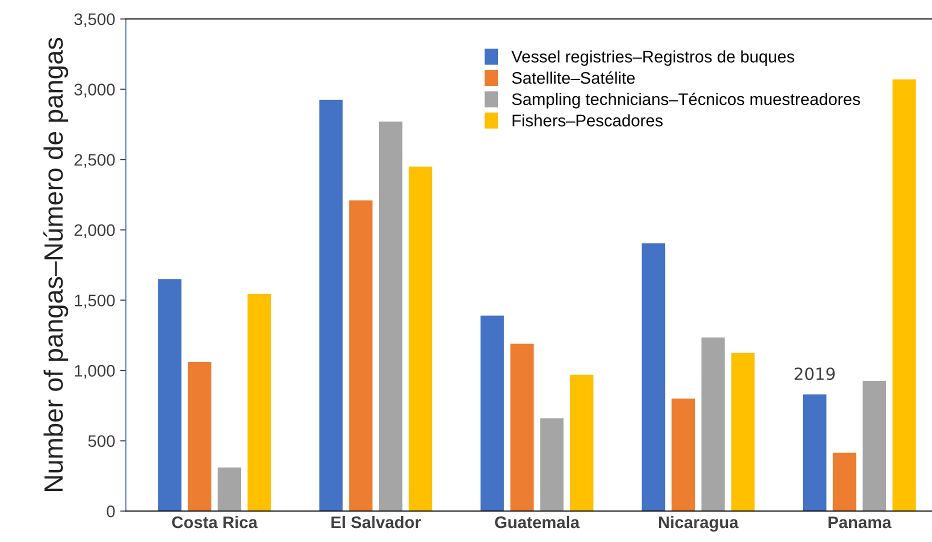 This screenshot has width=932, height=542. Describe the element at coordinates (814, 373) in the screenshot. I see `annotation: 2019` at that location.